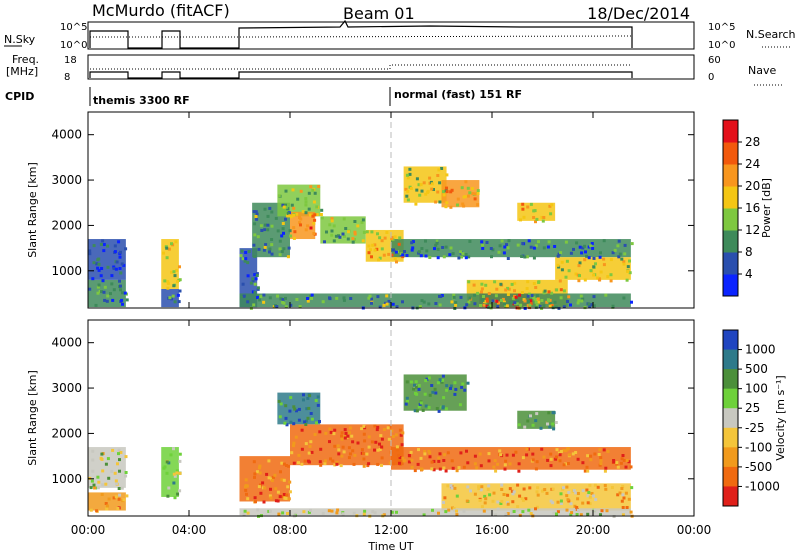 The height and width of the screenshot is (554, 800). Describe the element at coordinates (458, 94) in the screenshot. I see `cpid-mode-2: normal (fast) 151 RF` at that location.